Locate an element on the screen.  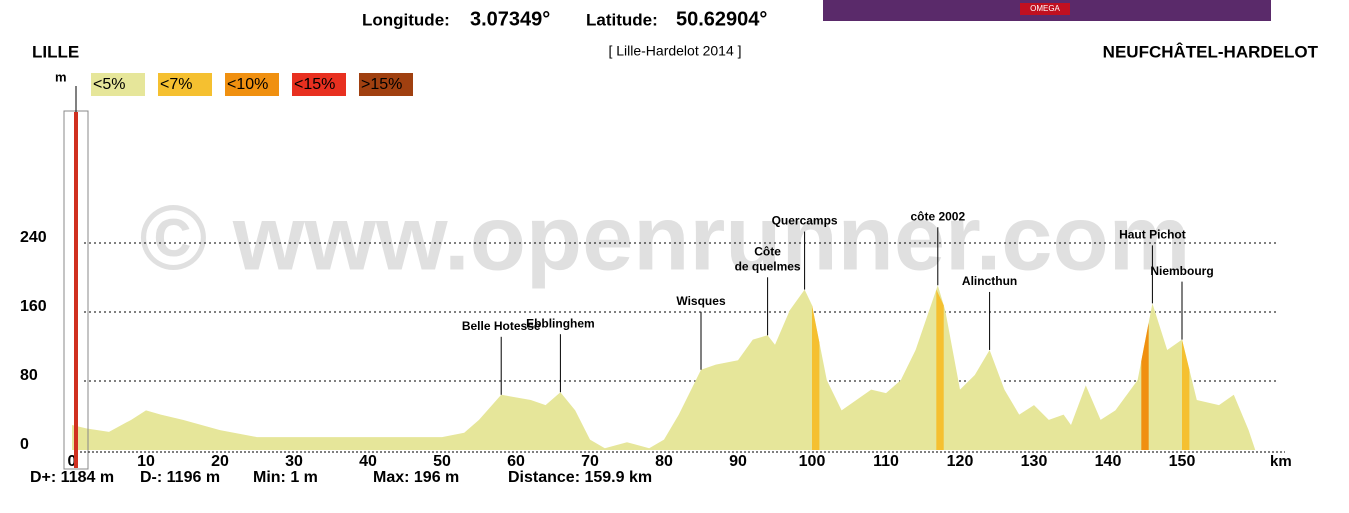
end-name: NEUFCHÂTEL-HARDELOT is located at coordinates (1211, 51).